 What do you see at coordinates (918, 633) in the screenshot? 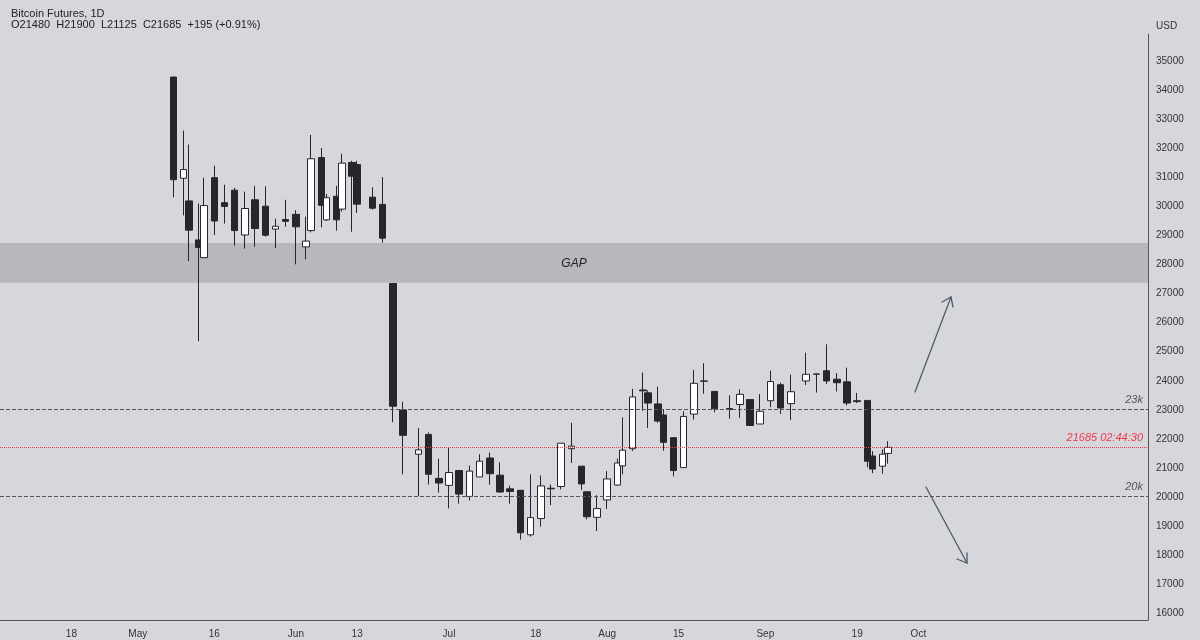
I see `x-tick-label: Oct` at bounding box center [918, 633].